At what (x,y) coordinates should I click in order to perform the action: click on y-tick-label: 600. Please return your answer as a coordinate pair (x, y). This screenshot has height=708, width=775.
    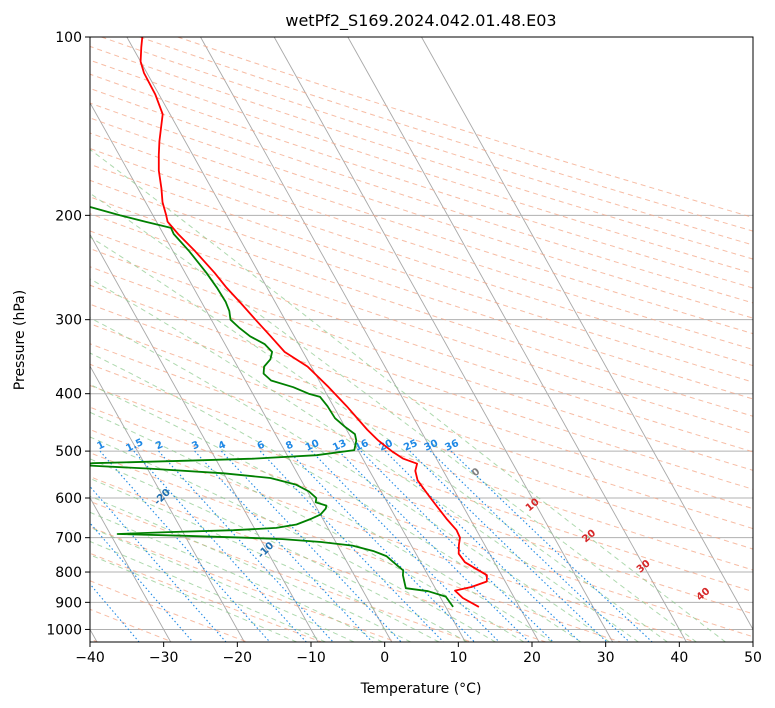
    Looking at the image, I should click on (68, 499).